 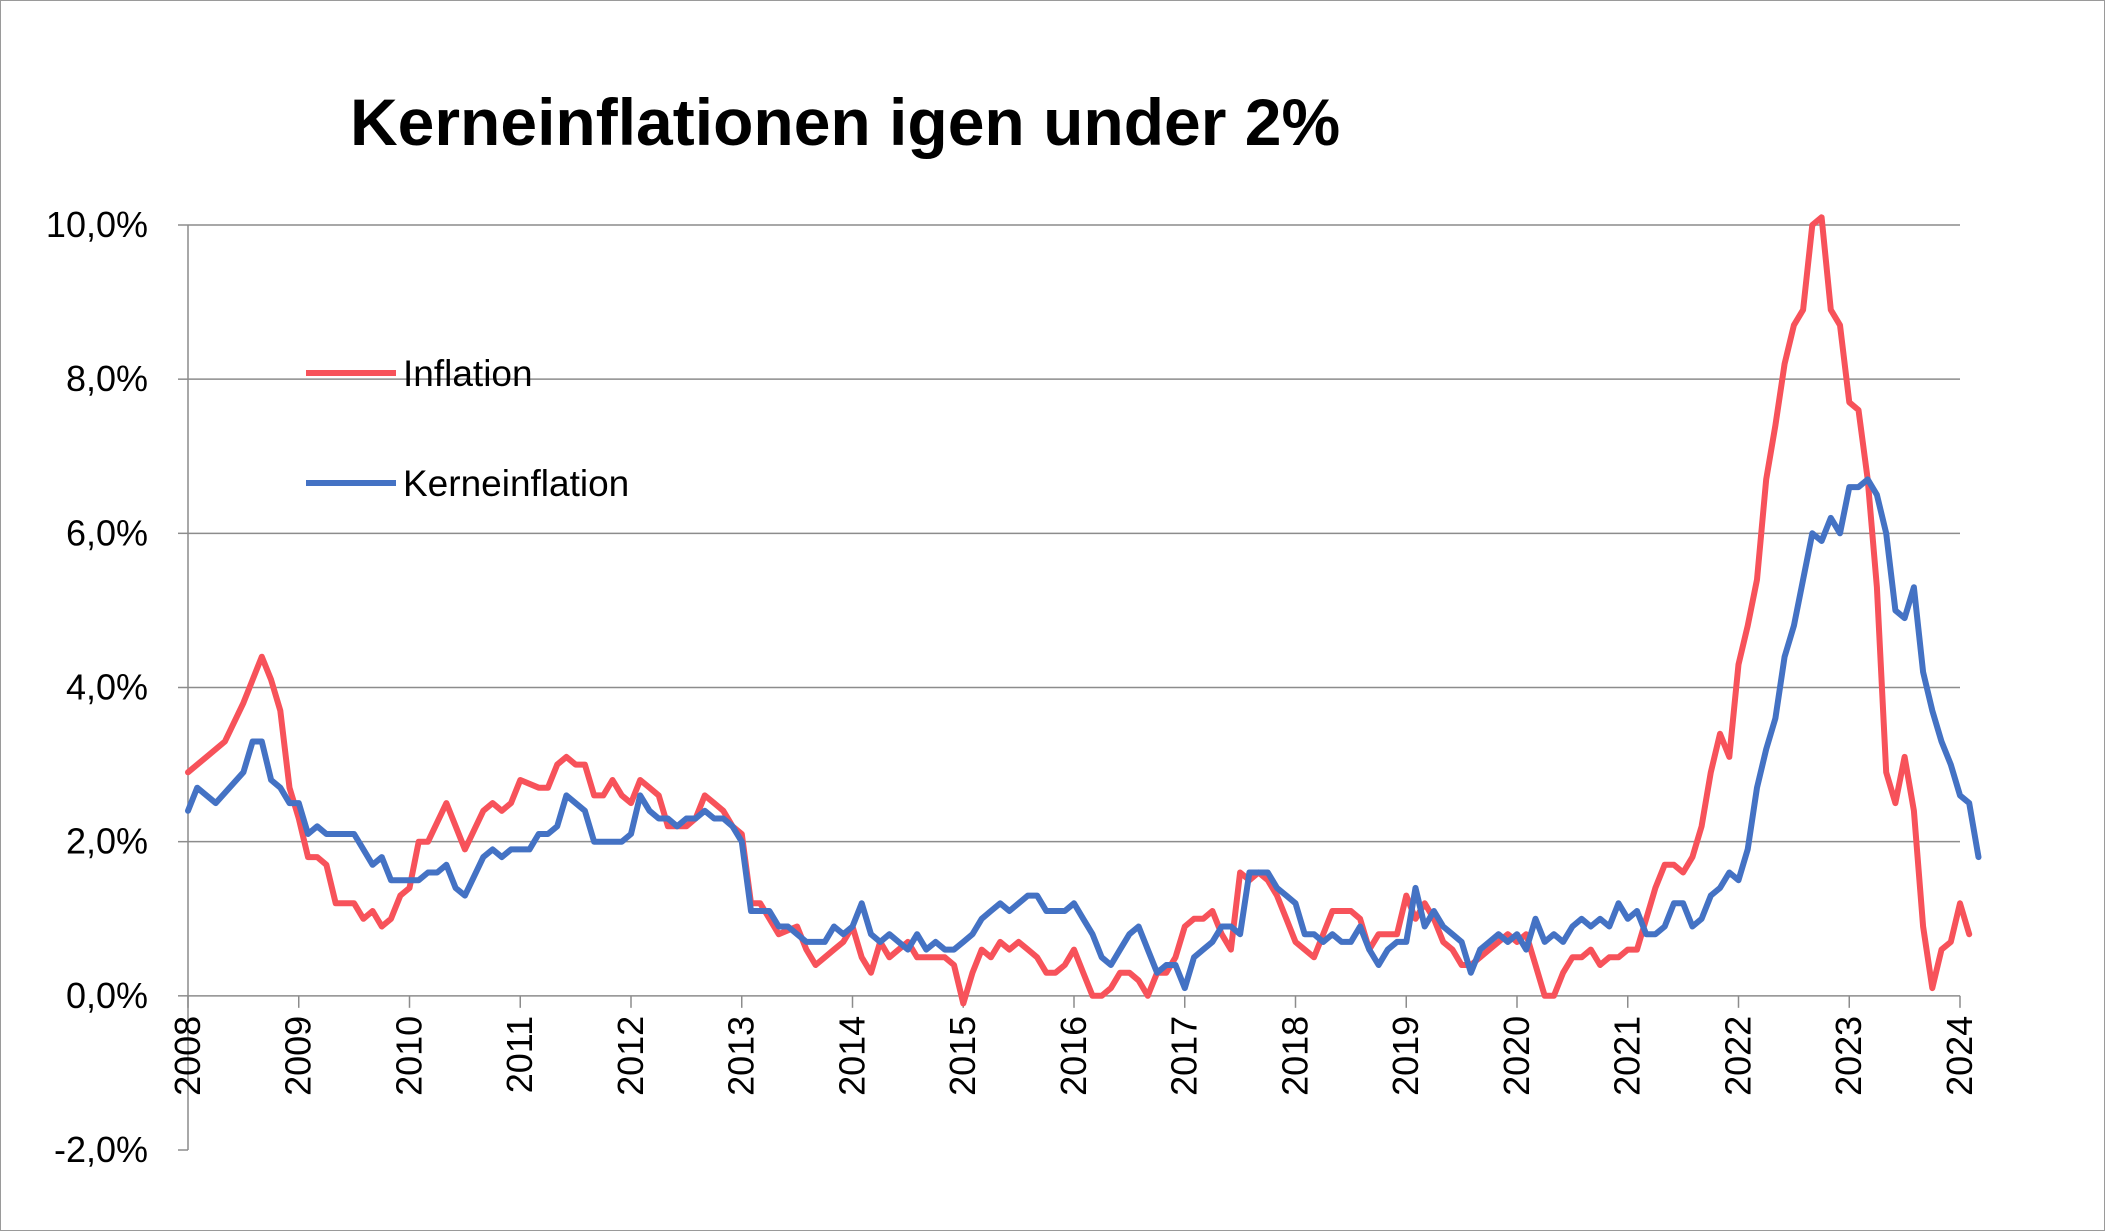 What do you see at coordinates (107, 841) in the screenshot?
I see `y-tick-label-2: 2,0%` at bounding box center [107, 841].